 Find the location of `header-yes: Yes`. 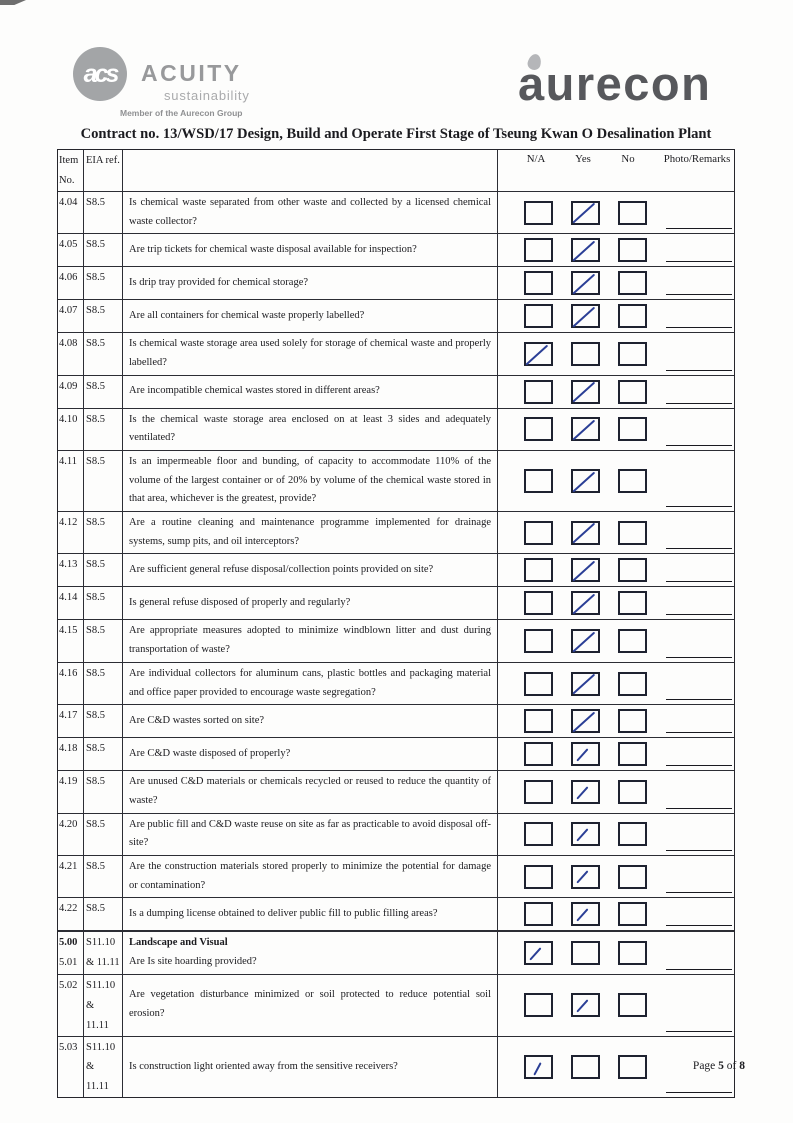

header-yes: Yes is located at coordinates (583, 159).